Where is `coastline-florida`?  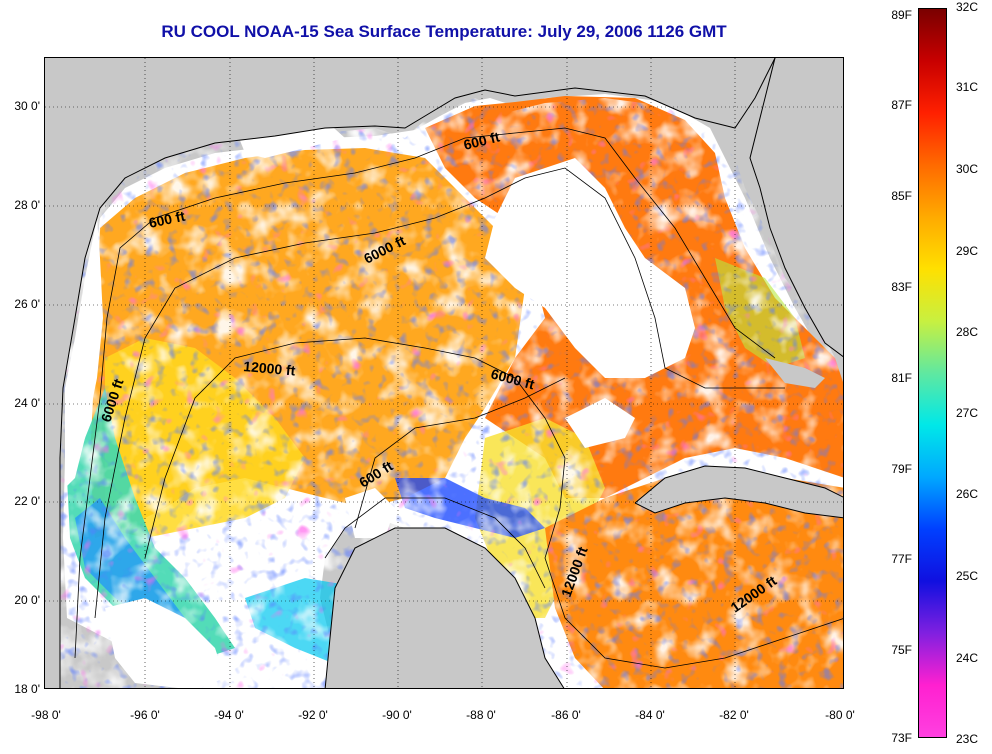 coastline-florida is located at coordinates (796, 208).